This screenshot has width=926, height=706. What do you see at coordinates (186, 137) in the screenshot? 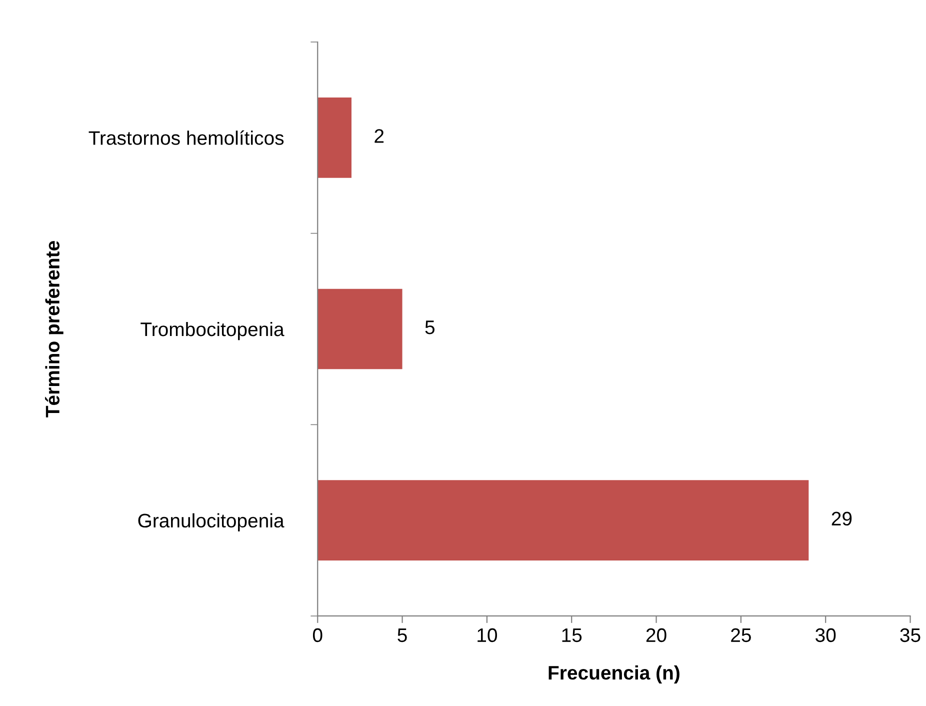
I see `y-tick-label: Trastornos hemolíticos` at bounding box center [186, 137].